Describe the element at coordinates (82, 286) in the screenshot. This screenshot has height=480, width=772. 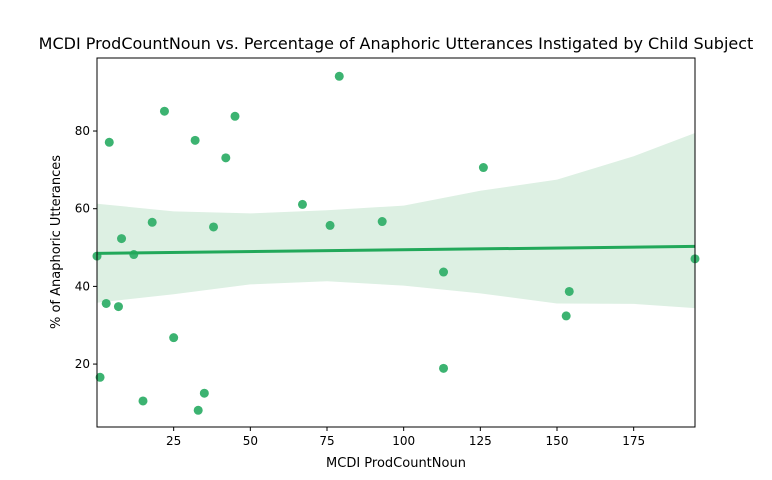
I see `y-tick-label: 40` at that location.